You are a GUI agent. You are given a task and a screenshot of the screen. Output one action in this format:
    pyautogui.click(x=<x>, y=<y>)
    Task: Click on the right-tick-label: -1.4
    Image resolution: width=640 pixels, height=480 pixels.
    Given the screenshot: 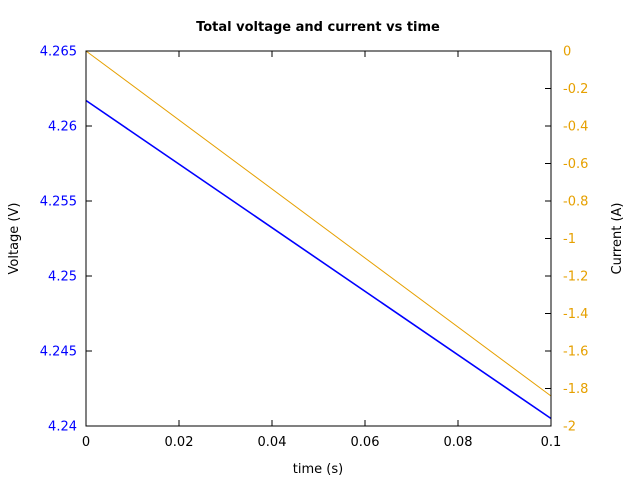 What is the action you would take?
    pyautogui.click(x=575, y=314)
    